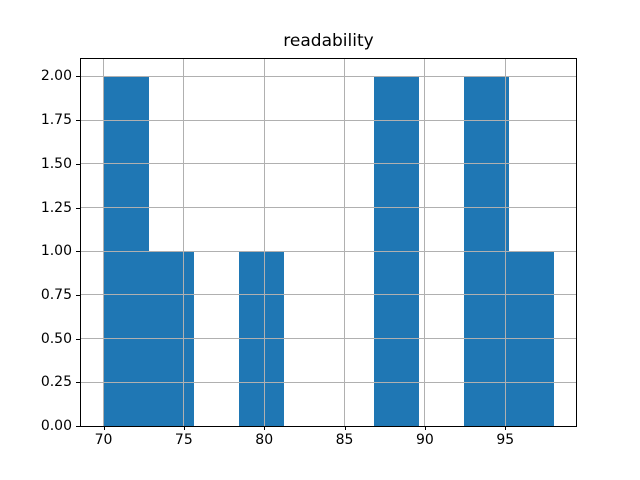 The height and width of the screenshot is (480, 640). I want to click on chart-title: readability, so click(328, 41).